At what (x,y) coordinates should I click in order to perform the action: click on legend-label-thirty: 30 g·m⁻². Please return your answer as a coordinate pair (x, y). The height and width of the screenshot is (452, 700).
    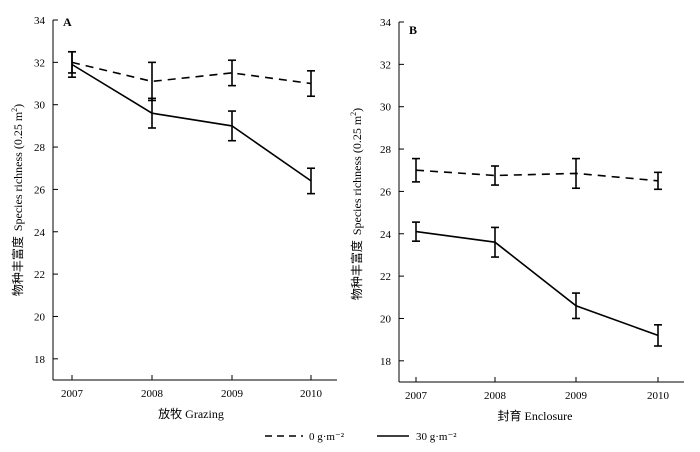
    Looking at the image, I should click on (436, 437).